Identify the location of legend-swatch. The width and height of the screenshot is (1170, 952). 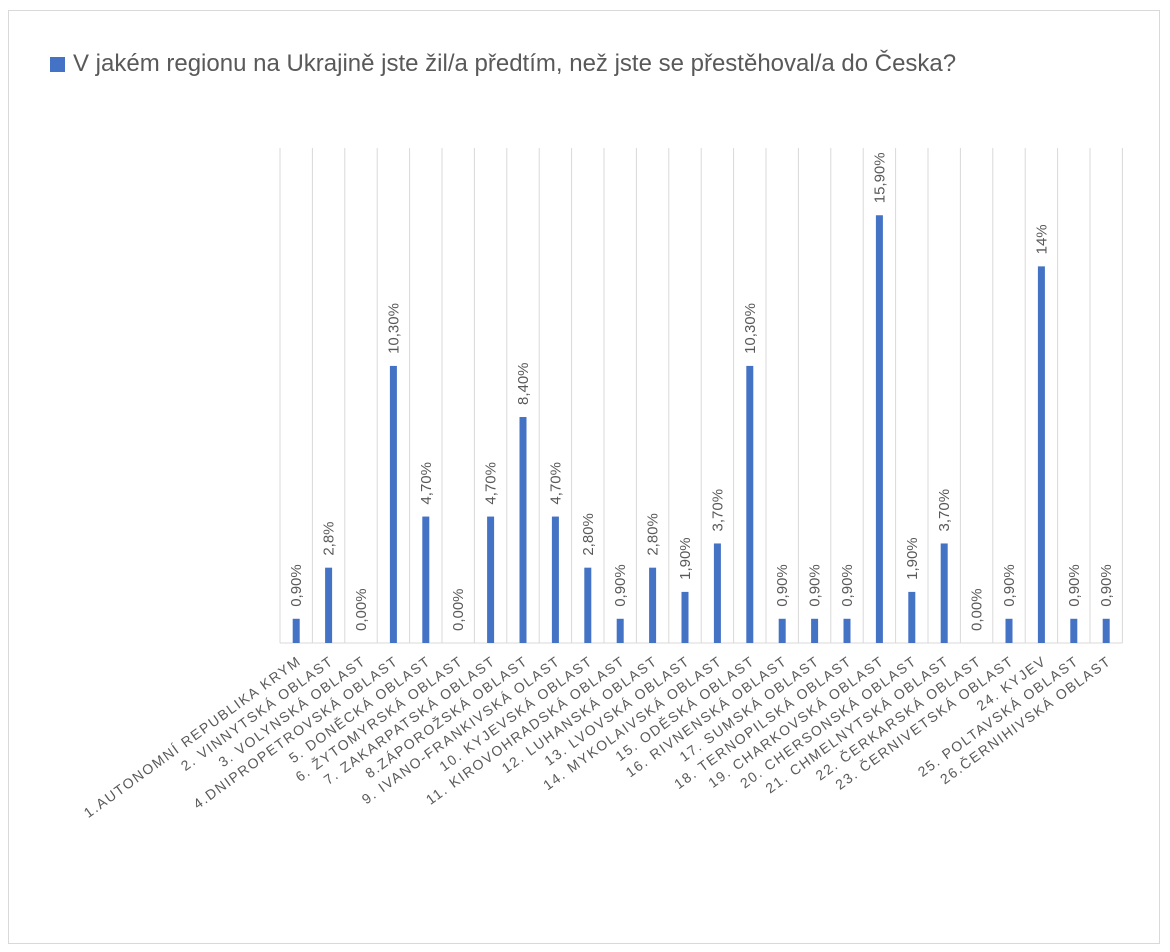
(57, 64).